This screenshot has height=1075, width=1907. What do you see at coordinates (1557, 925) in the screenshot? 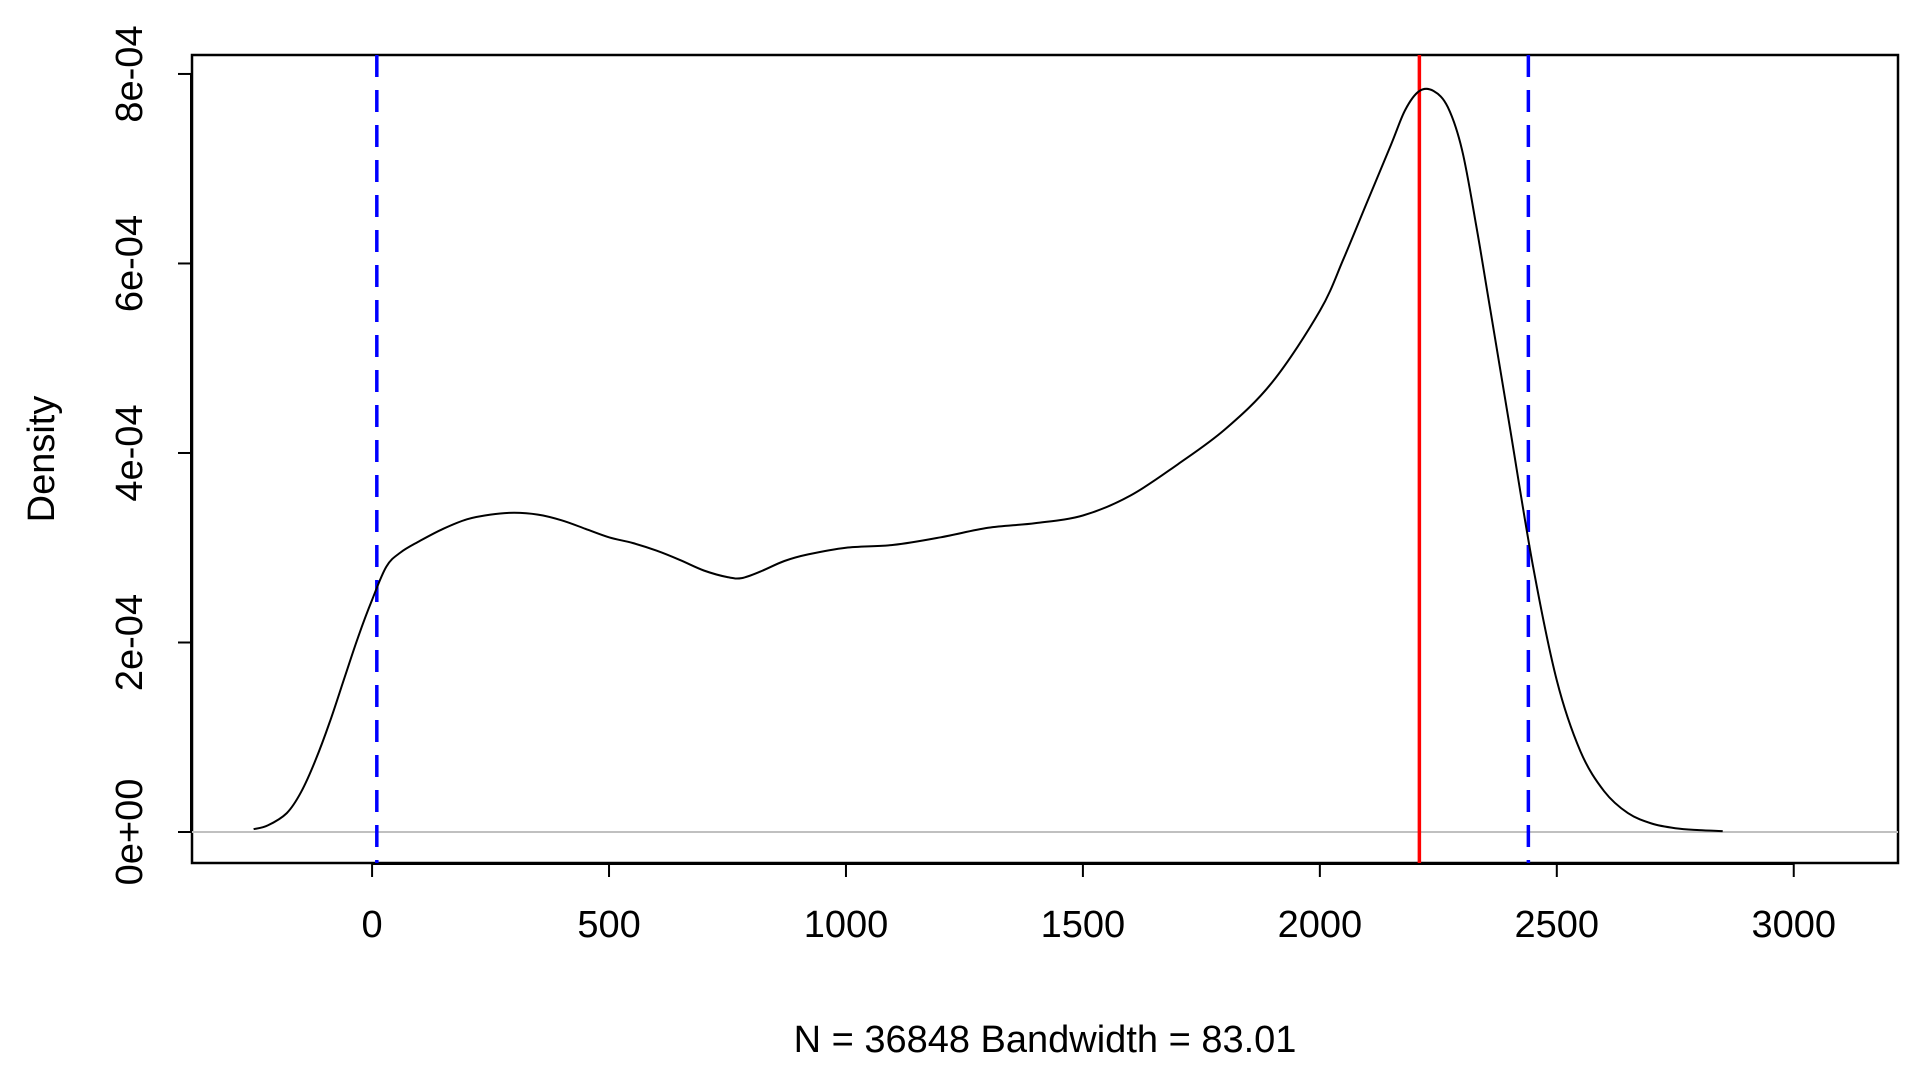
I see `x-tick-label: 2500` at bounding box center [1557, 925].